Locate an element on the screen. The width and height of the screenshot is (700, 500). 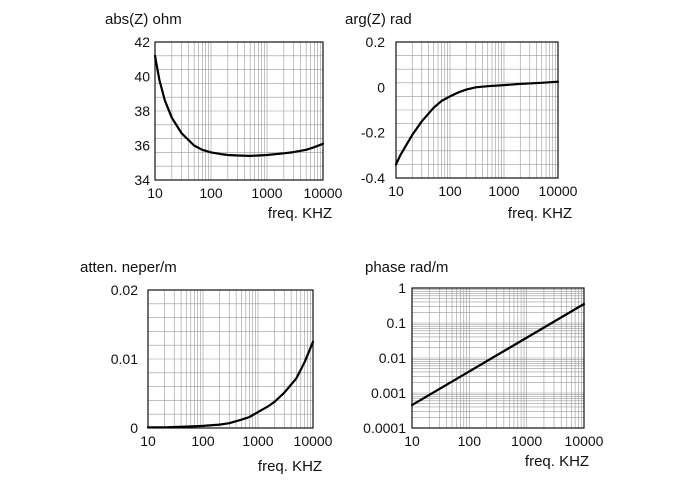
chart-title: atten. neper/m is located at coordinates (128, 267).